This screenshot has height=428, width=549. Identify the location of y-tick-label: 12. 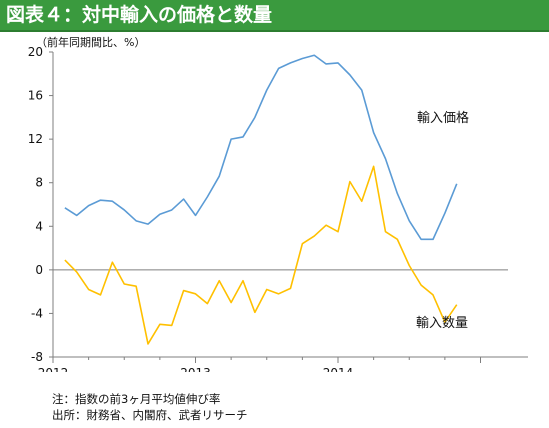
(35, 139).